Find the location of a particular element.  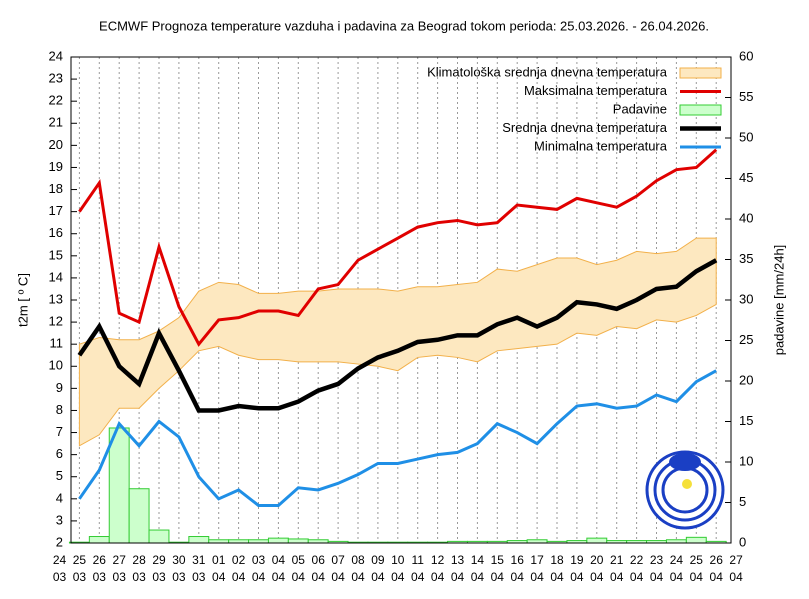

x-tick-label: 12 is located at coordinates (438, 560).